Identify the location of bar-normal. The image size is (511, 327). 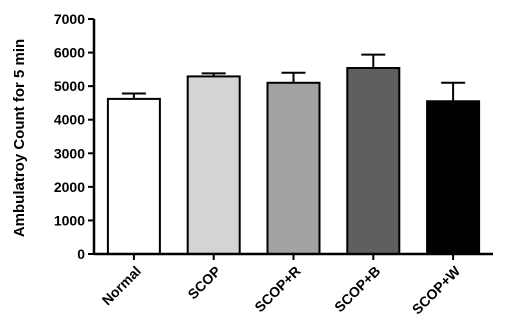
(133, 176).